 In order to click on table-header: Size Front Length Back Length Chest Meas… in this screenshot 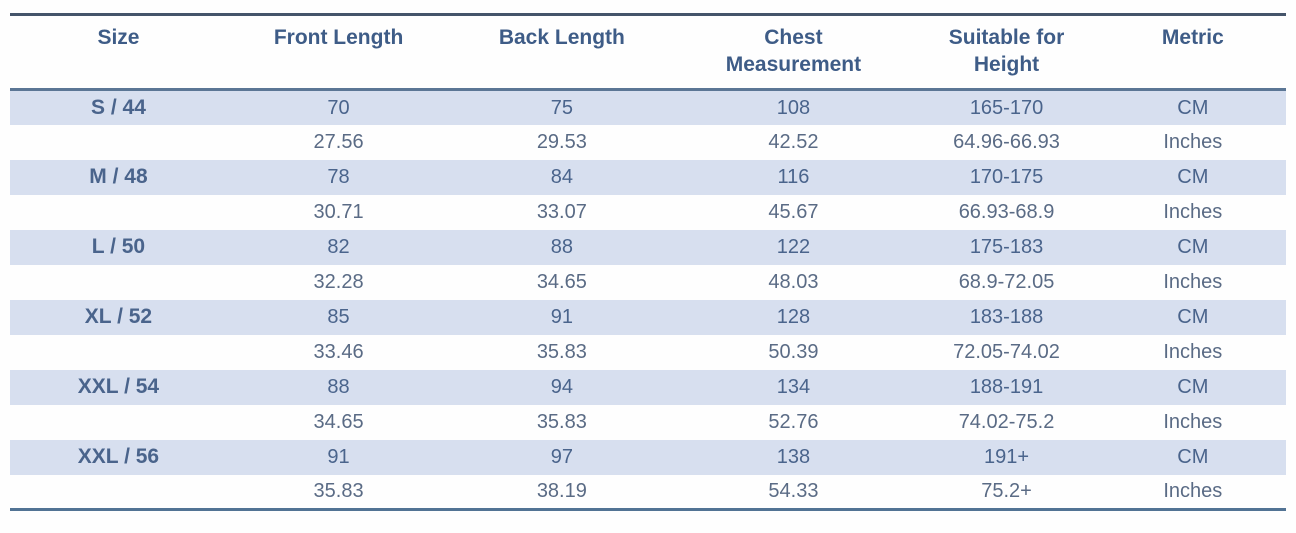, I will do `click(648, 52)`.